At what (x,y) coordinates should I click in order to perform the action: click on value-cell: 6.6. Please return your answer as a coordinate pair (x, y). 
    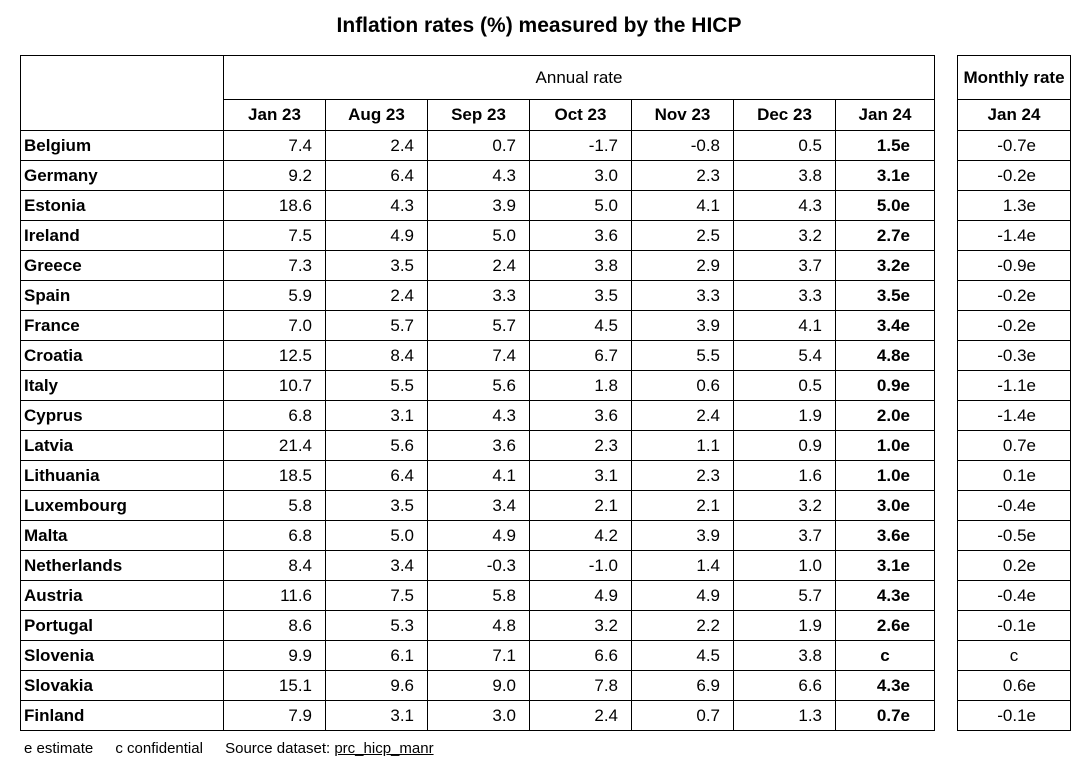
    Looking at the image, I should click on (580, 655).